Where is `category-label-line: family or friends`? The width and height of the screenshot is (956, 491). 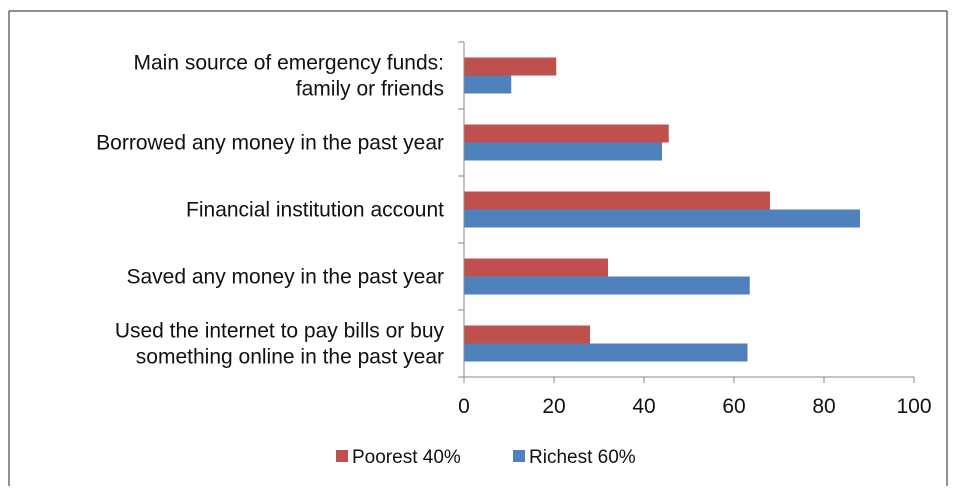
category-label-line: family or friends is located at coordinates (370, 89).